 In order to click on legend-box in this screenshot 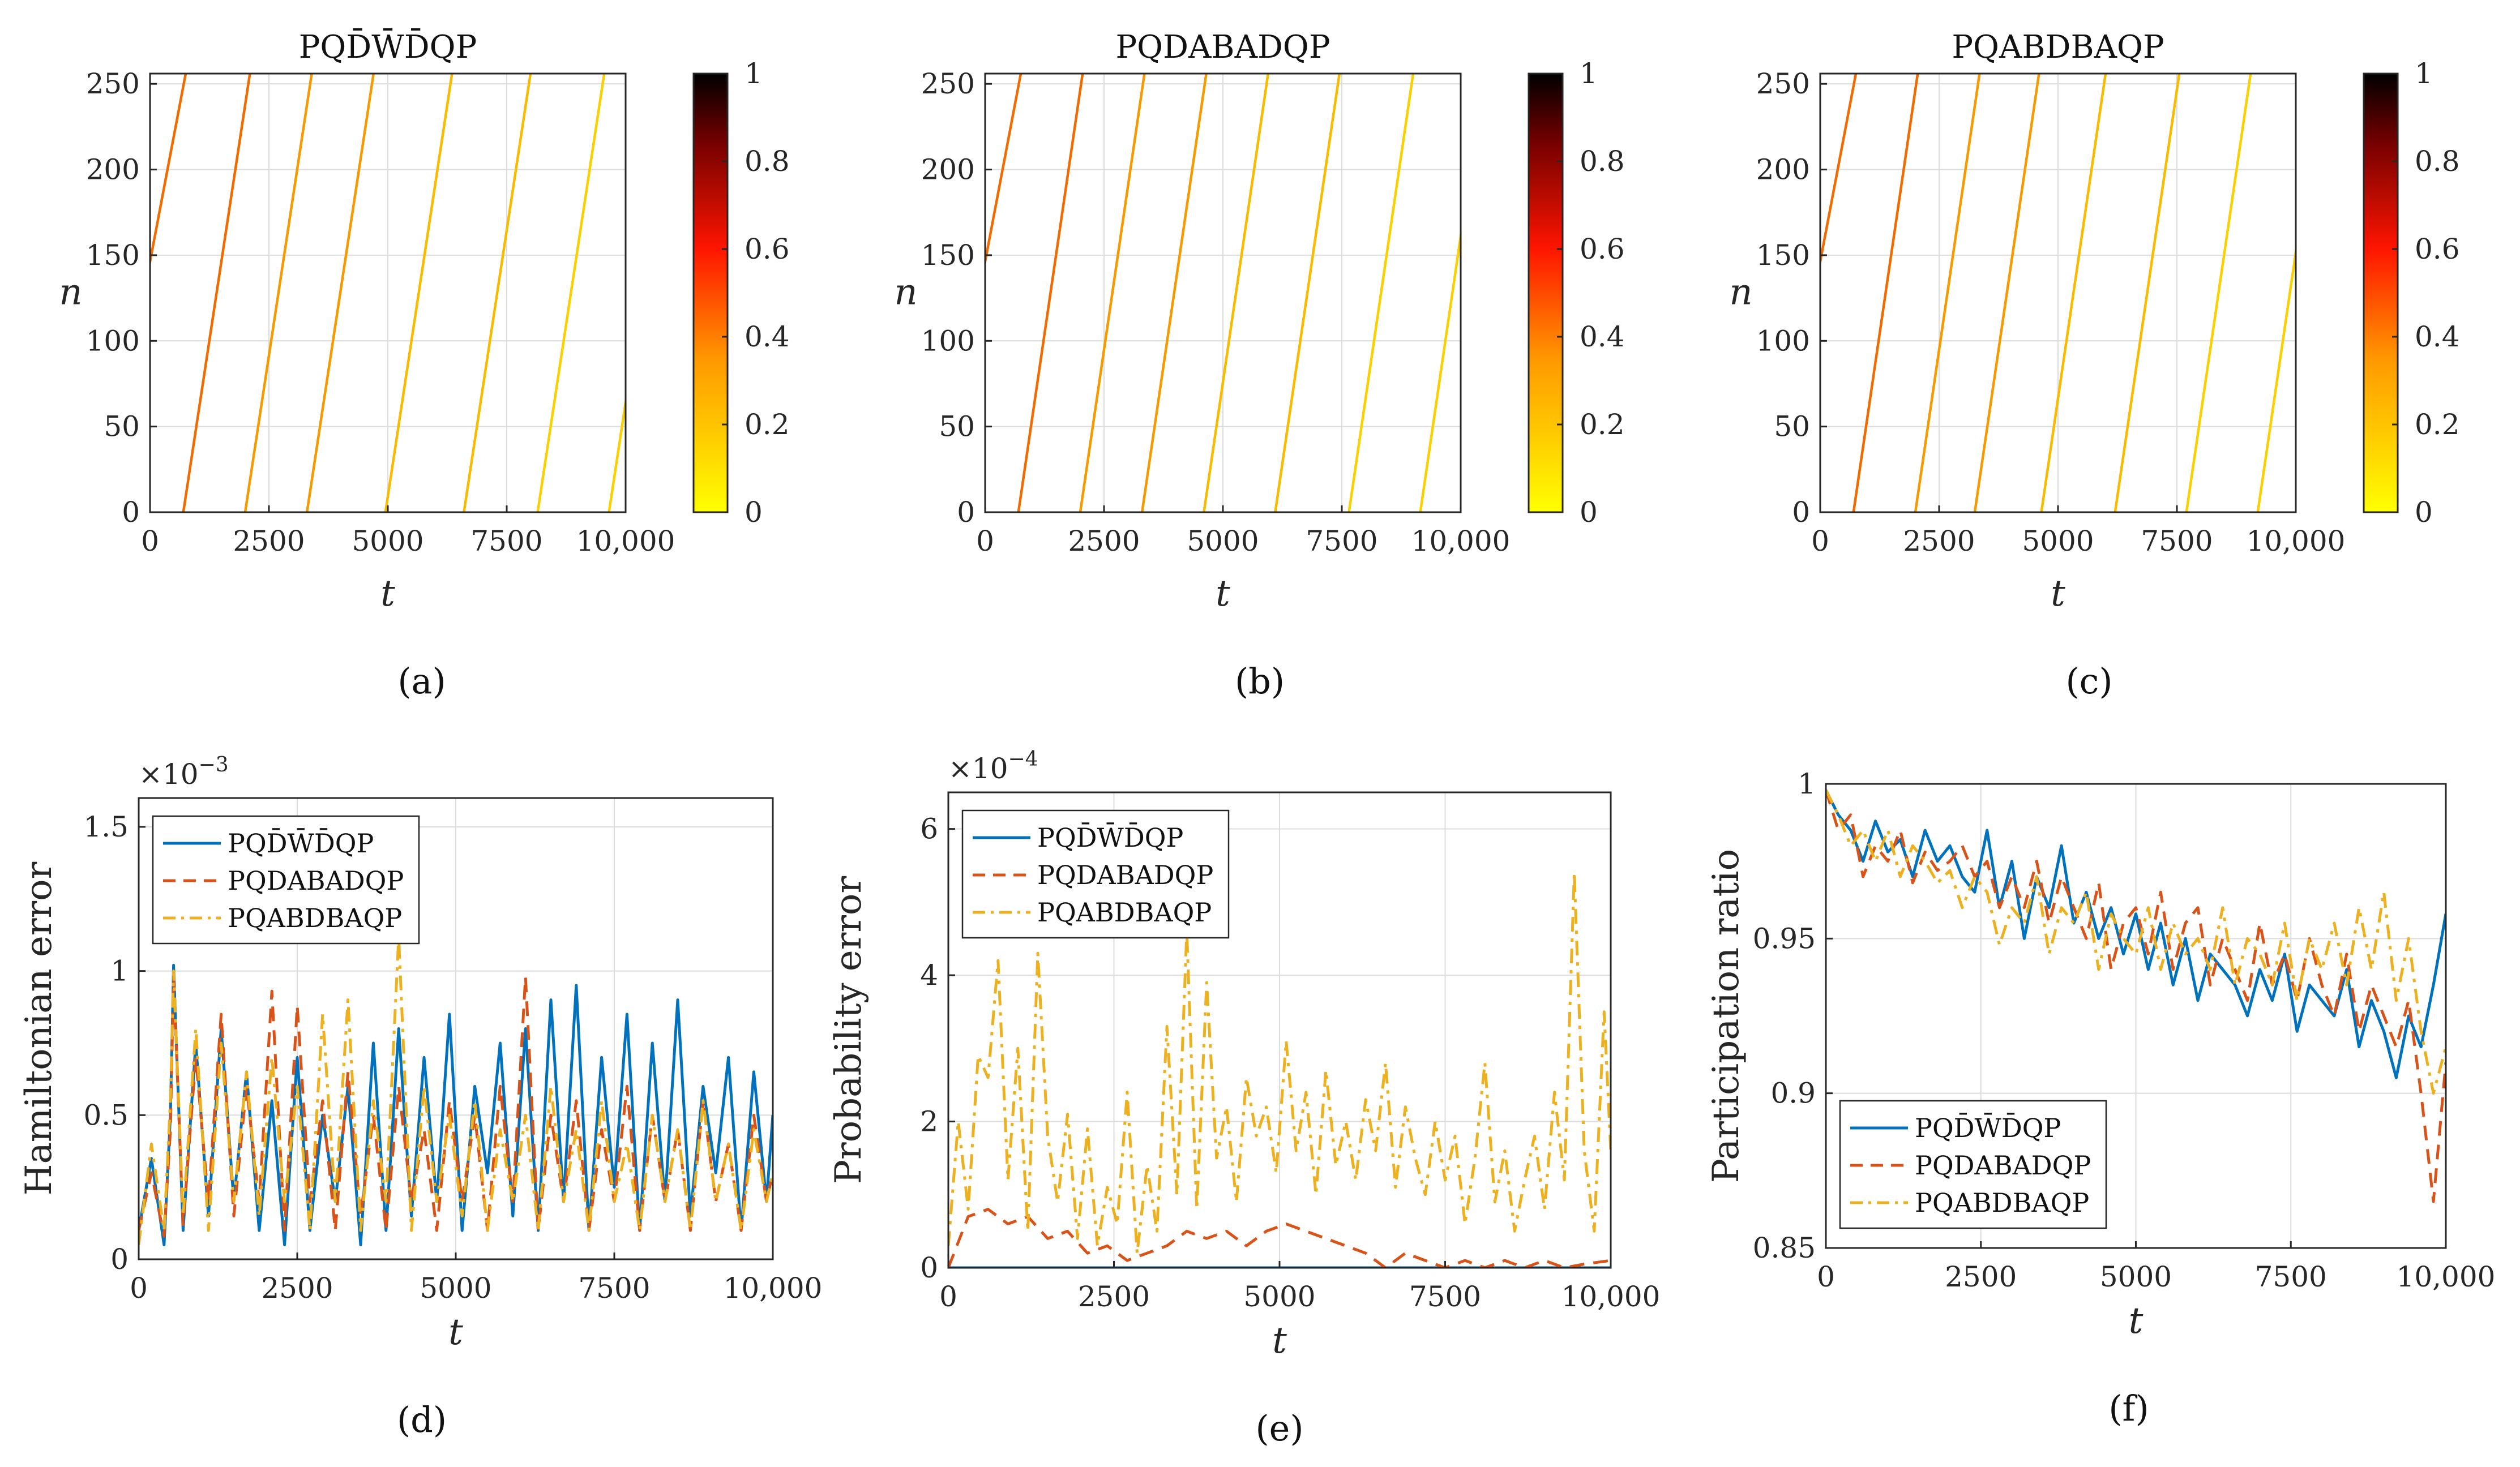, I will do `click(1095, 874)`.